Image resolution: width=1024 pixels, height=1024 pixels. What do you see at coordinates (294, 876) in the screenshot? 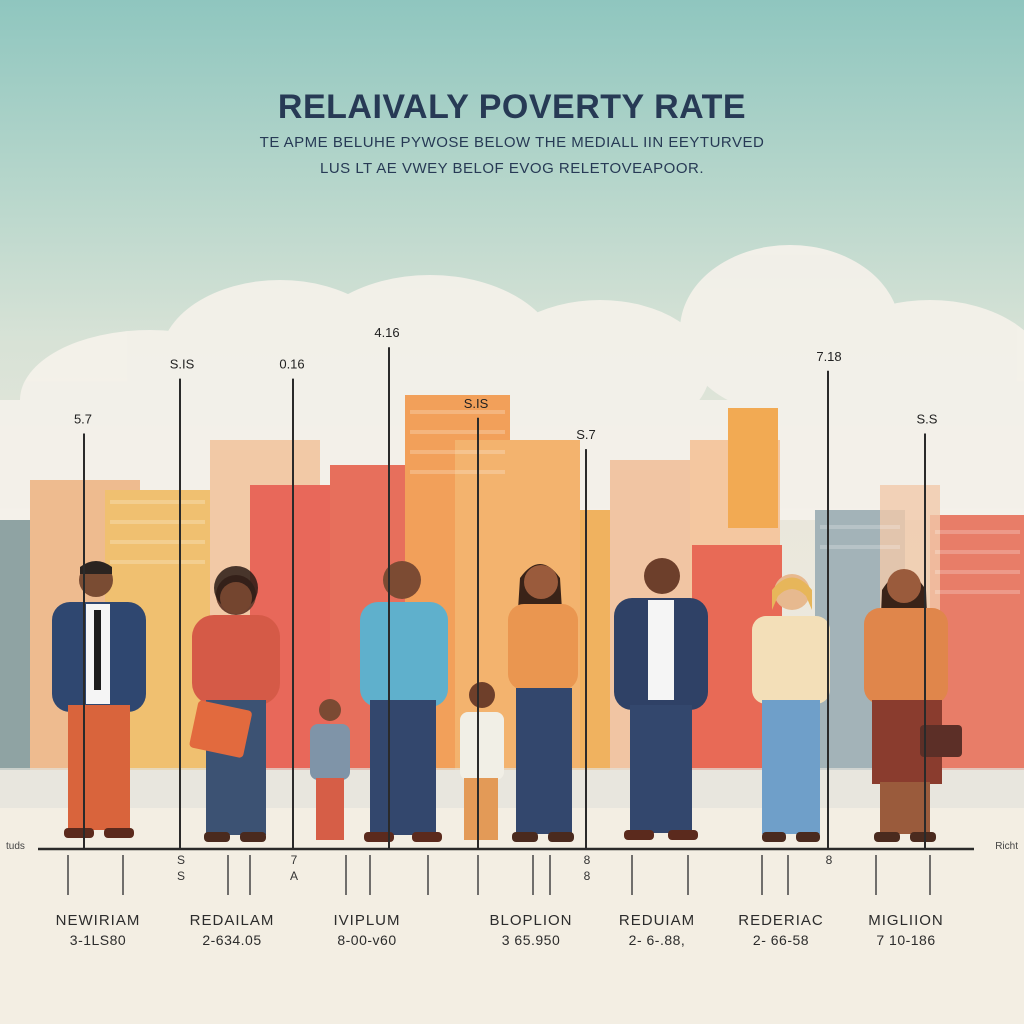
I see `tick-label: A` at bounding box center [294, 876].